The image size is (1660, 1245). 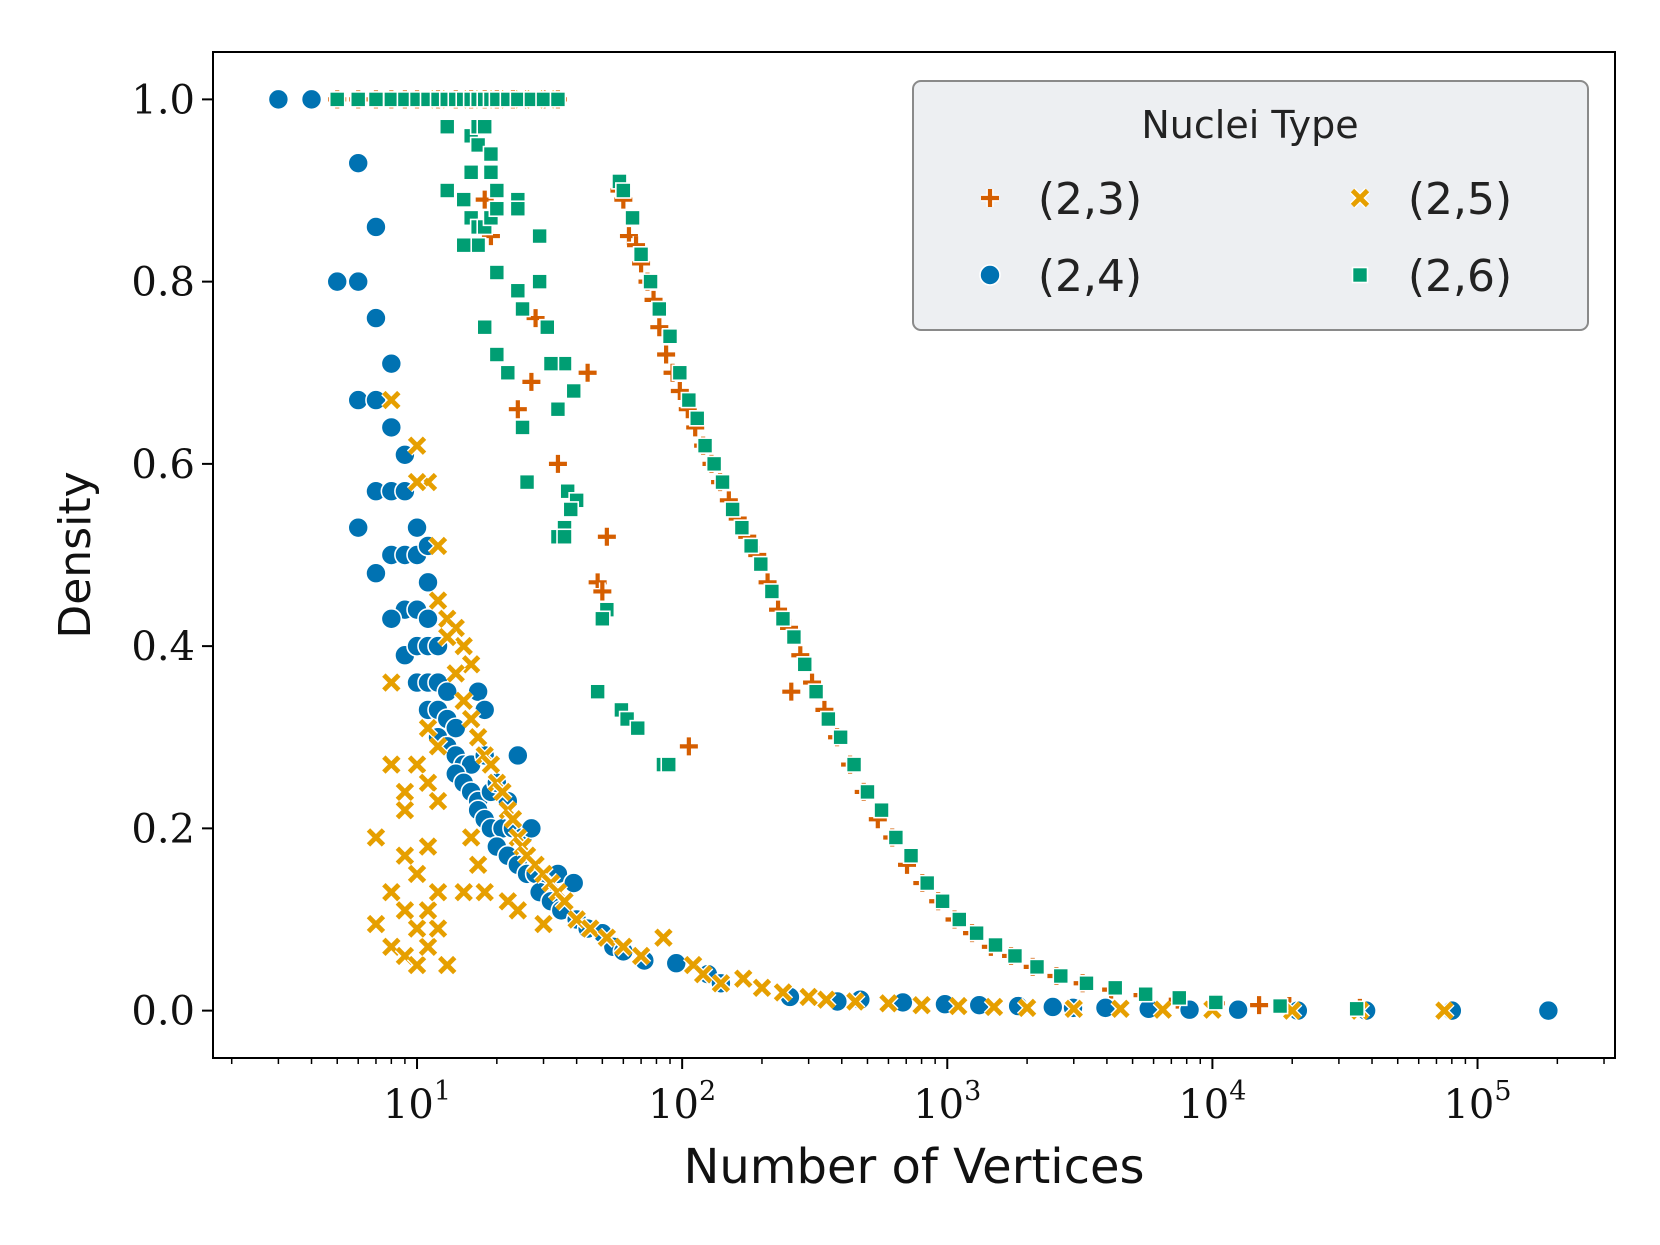 I want to click on x-axis-title: Number of Vertices, so click(x=913, y=1167).